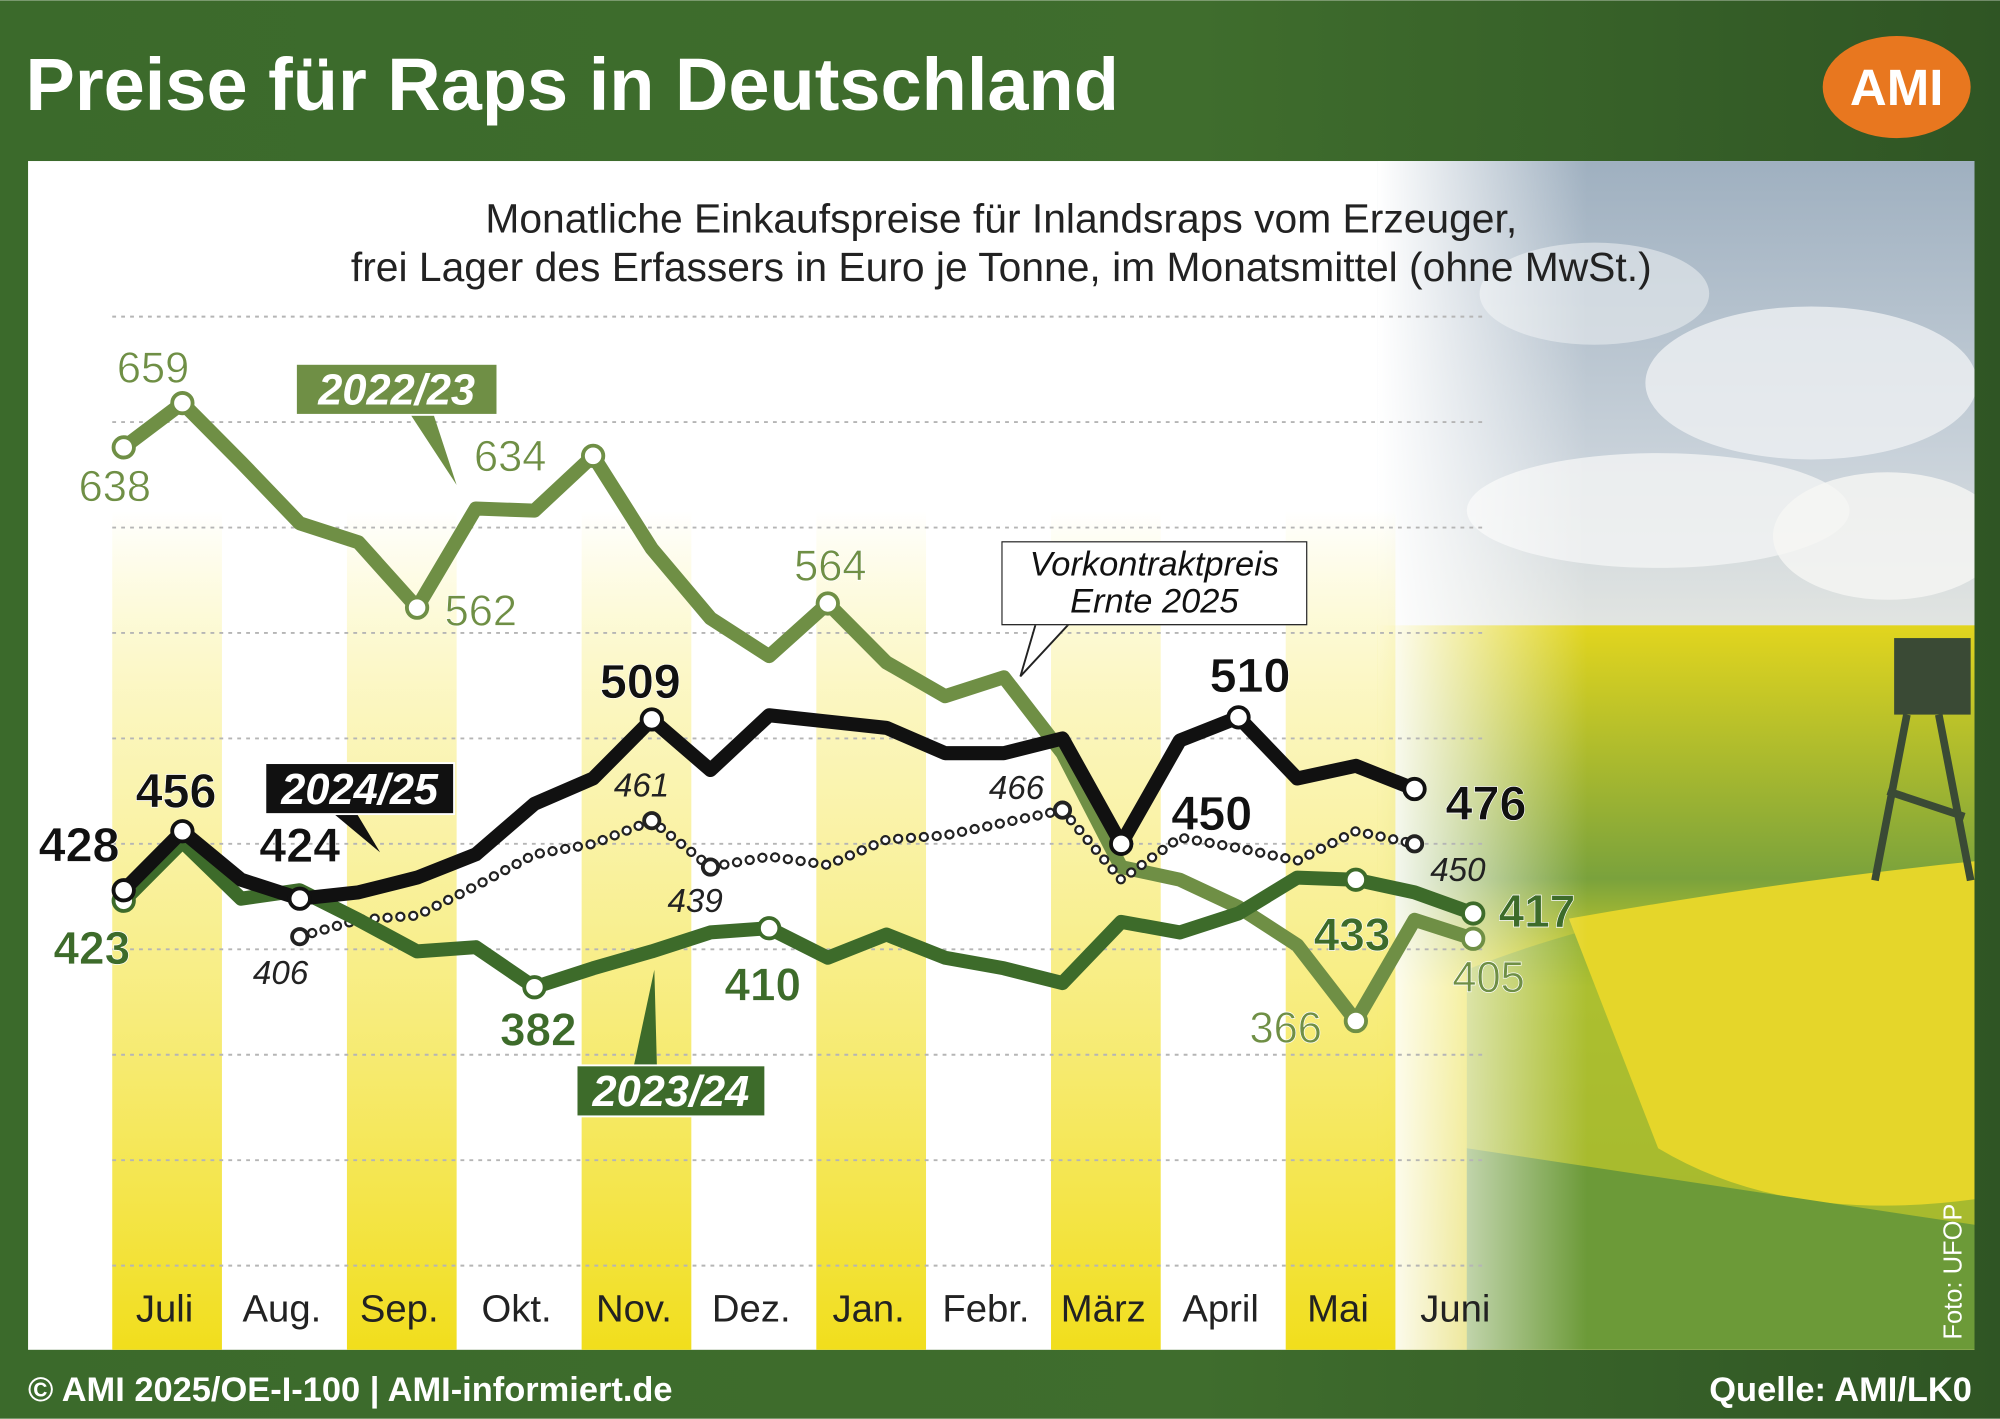  I want to click on data-label: 461, so click(641, 786).